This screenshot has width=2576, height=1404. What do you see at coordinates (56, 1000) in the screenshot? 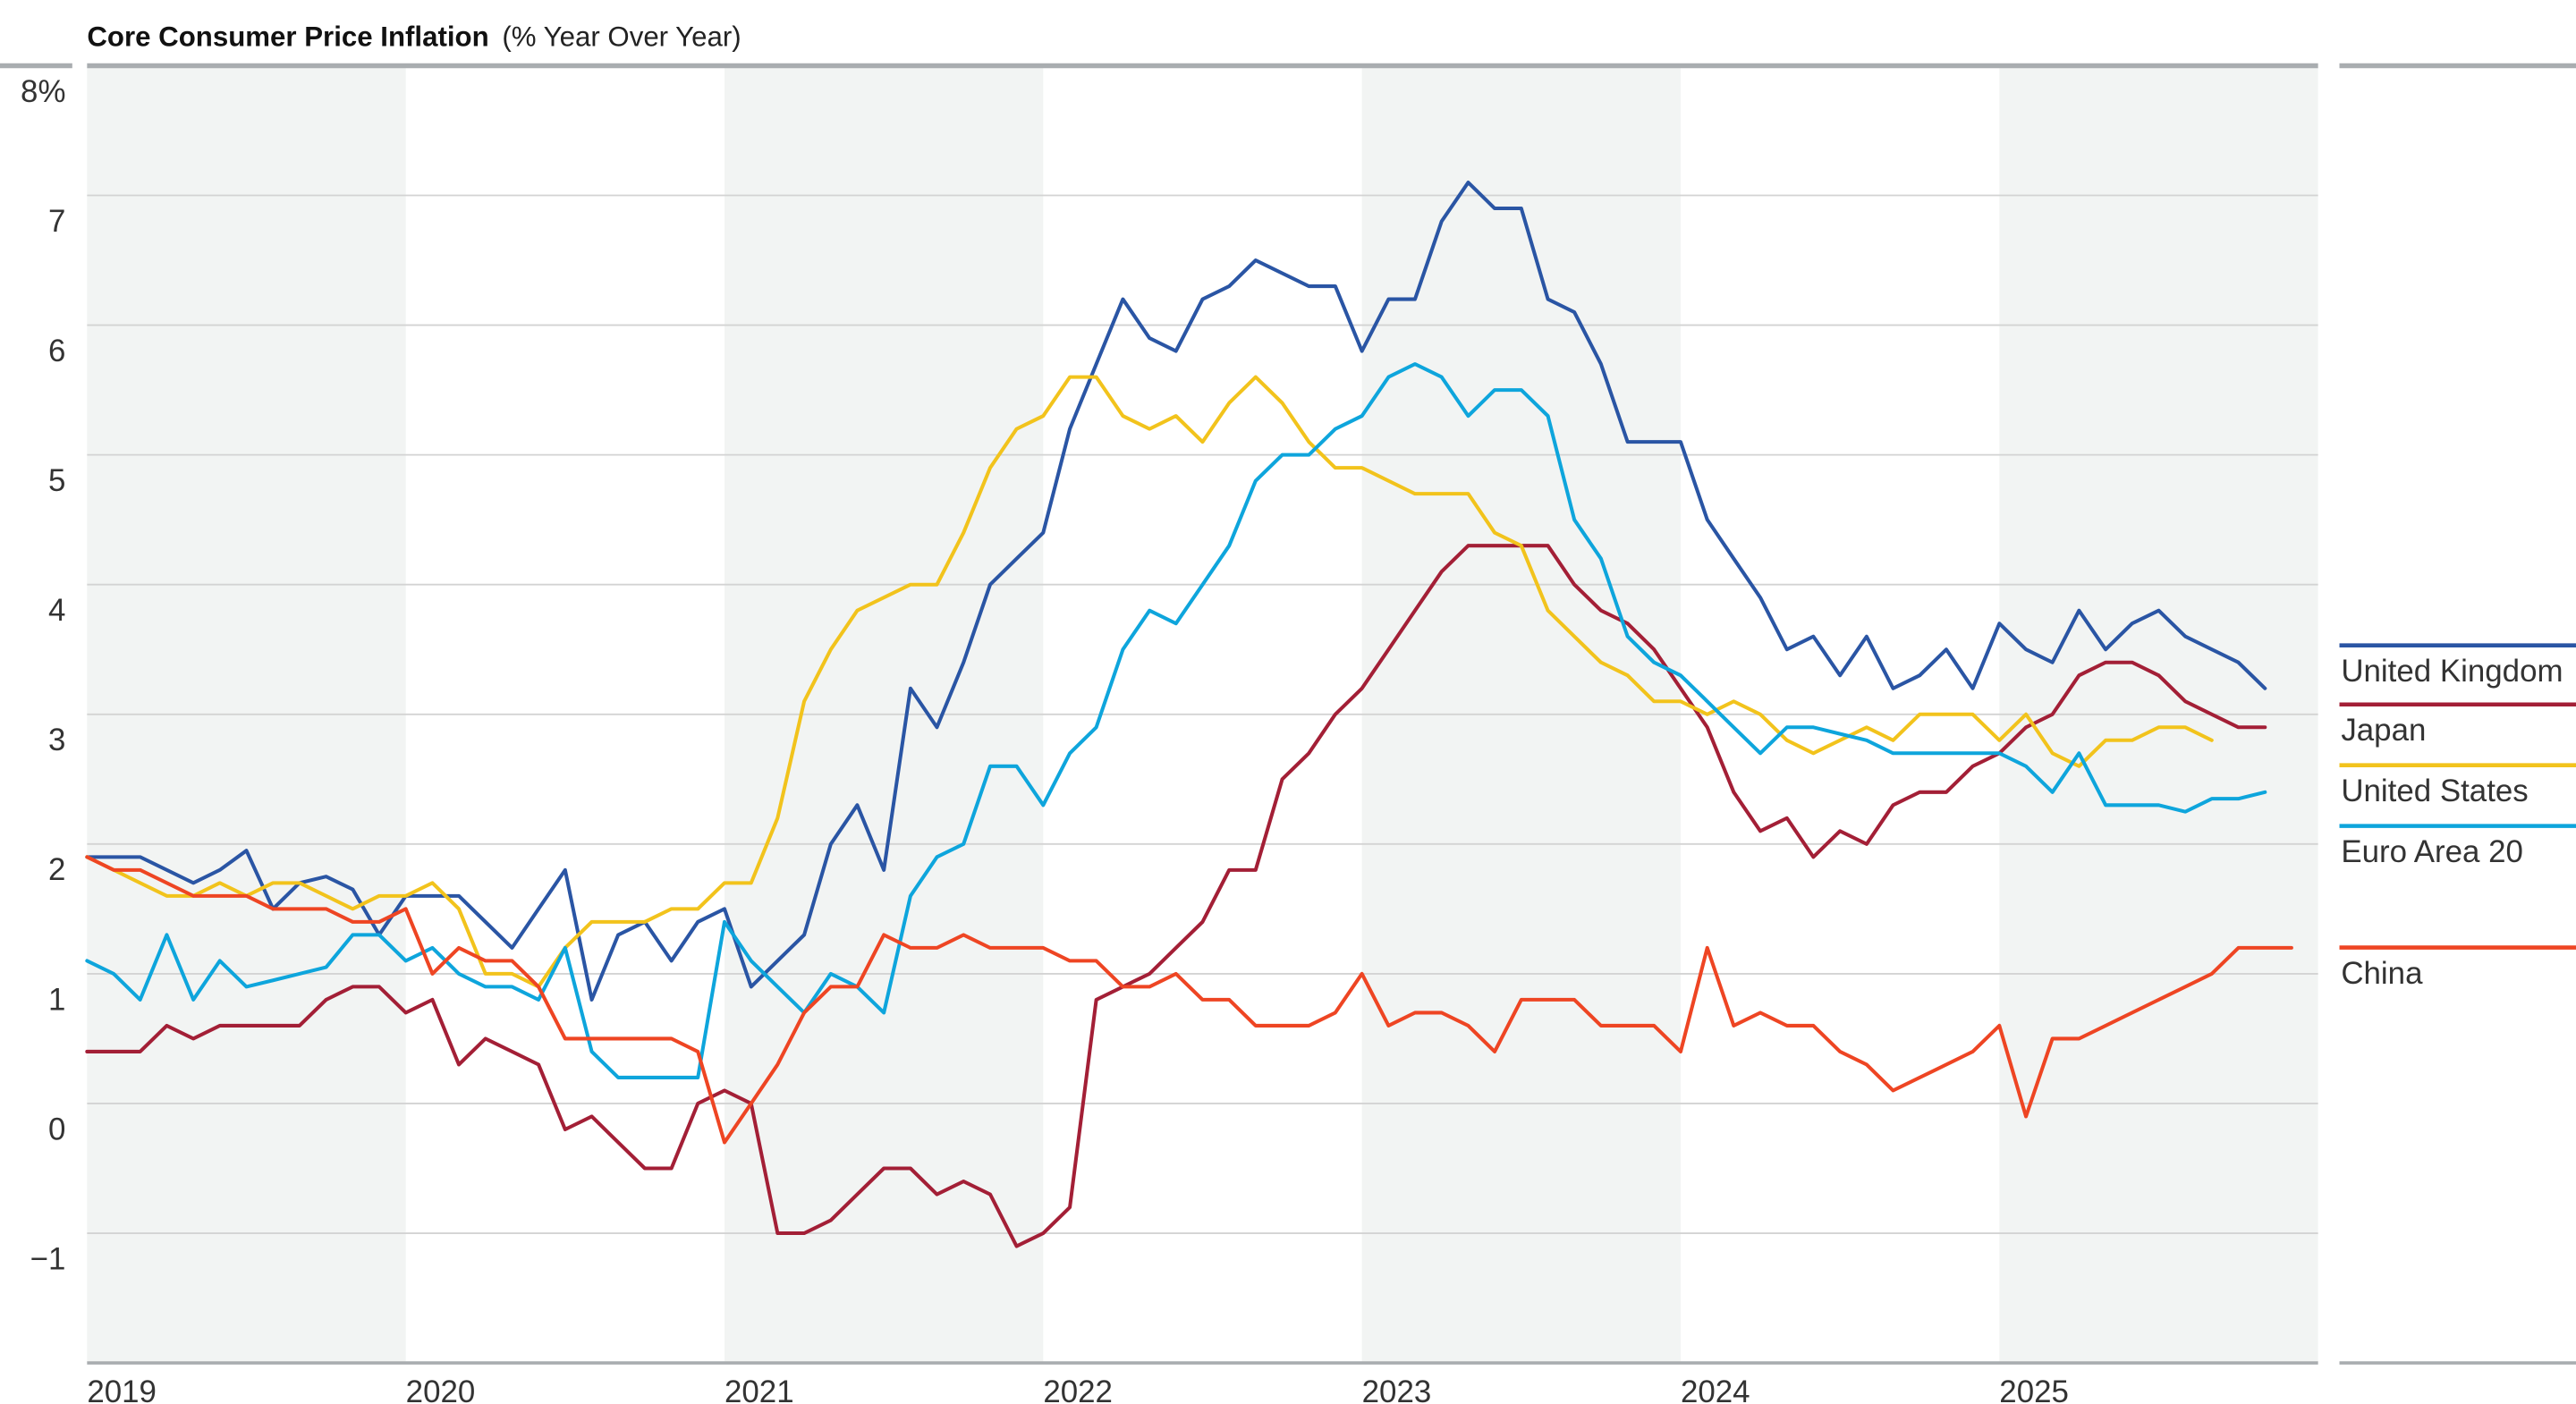
I see `y-tick-label: 1` at bounding box center [56, 1000].